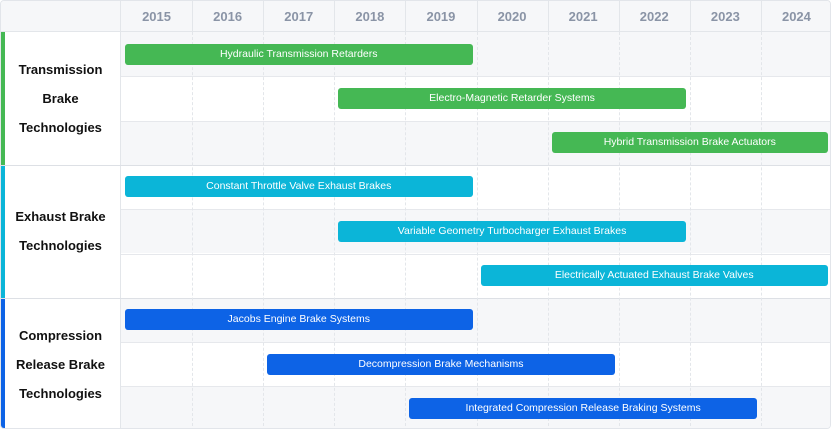 The height and width of the screenshot is (430, 832). What do you see at coordinates (654, 16) in the screenshot?
I see `year-label-2022: 2022` at bounding box center [654, 16].